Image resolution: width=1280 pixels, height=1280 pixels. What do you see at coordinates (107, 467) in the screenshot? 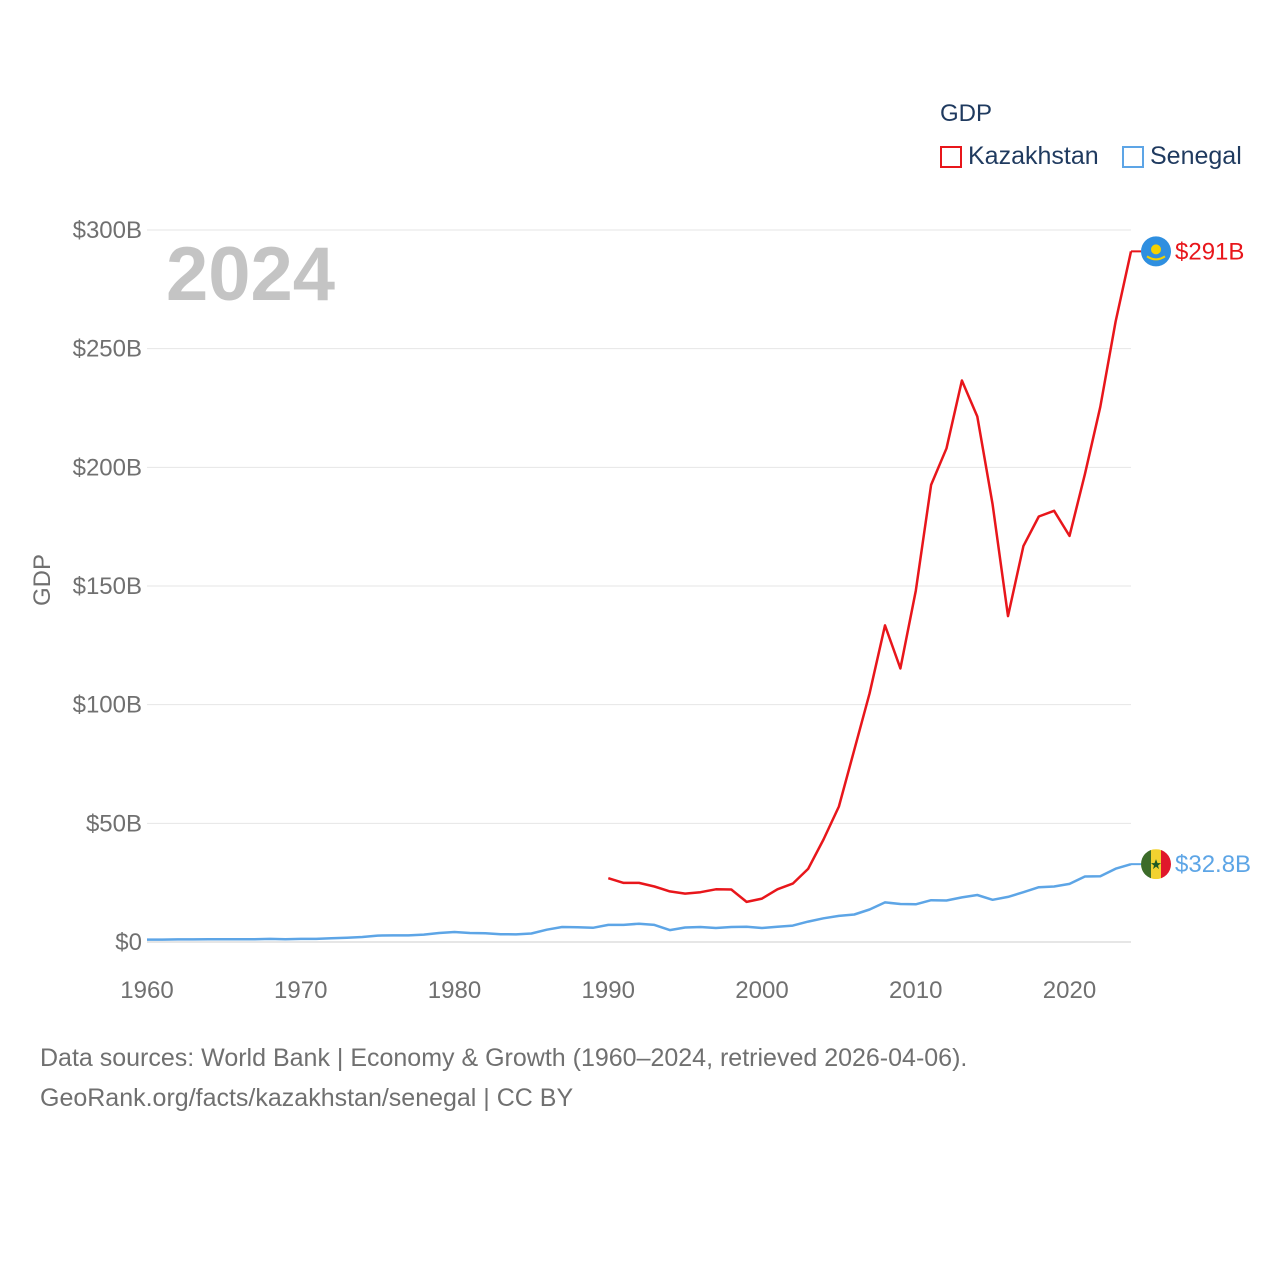
I see `y-tick-label: $200B` at bounding box center [107, 467].